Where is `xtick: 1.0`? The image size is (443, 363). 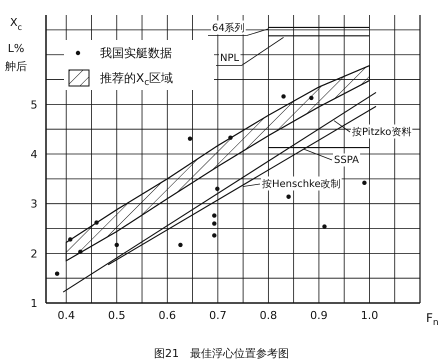
xtick: 1.0 is located at coordinates (369, 315).